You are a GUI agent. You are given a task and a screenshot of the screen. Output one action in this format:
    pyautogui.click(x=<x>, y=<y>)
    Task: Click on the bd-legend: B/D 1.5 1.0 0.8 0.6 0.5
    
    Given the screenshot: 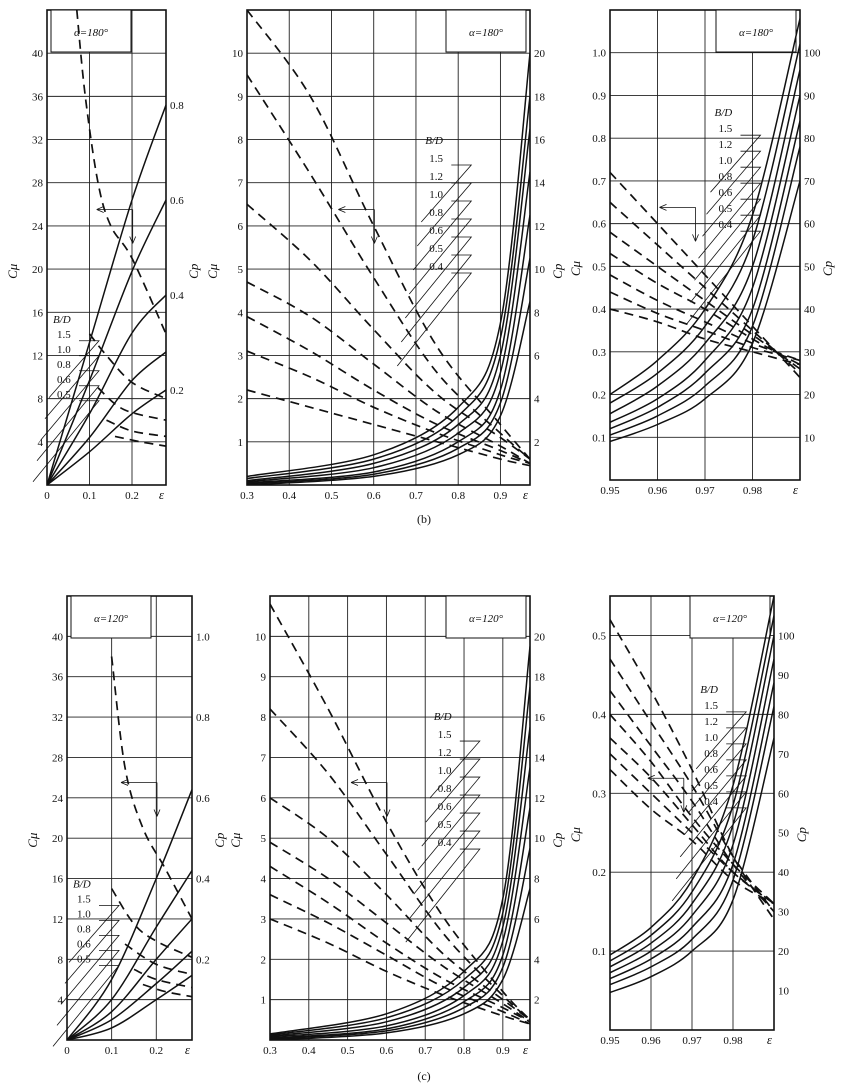 What is the action you would take?
    pyautogui.click(x=86, y=962)
    